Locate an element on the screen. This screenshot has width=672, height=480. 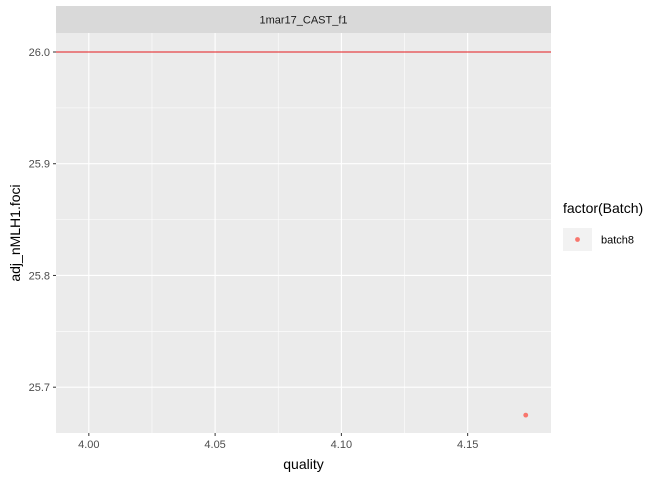
facet-label: 1mar17_CAST_f1 is located at coordinates (303, 21).